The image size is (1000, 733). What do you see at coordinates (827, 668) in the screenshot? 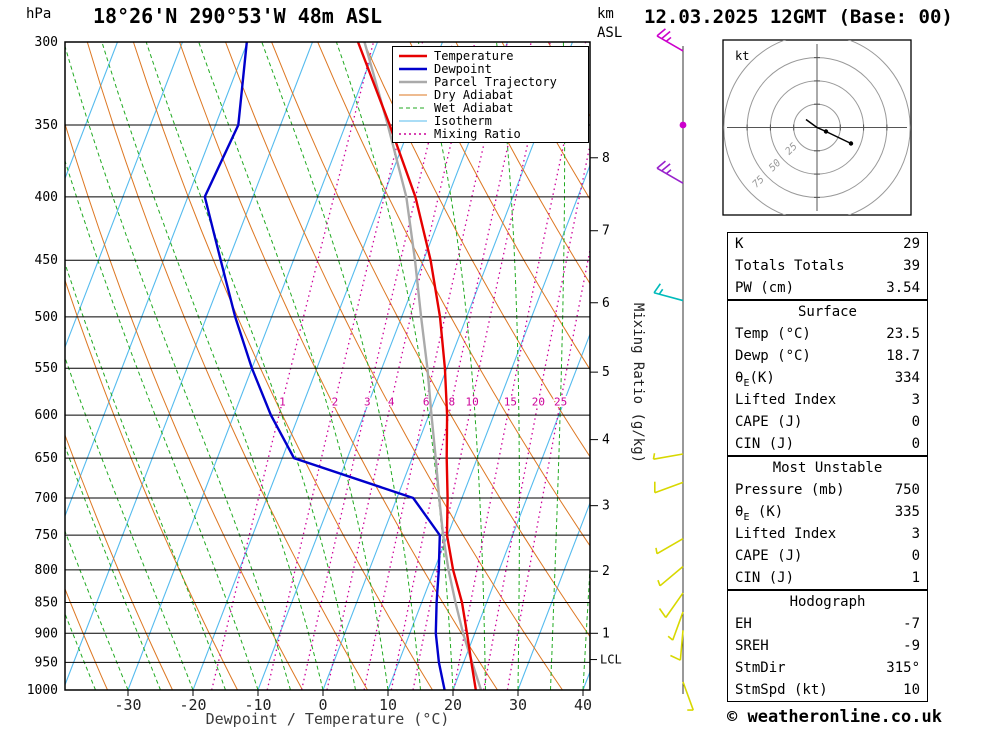
I see `stat-row: StmDir 315°` at bounding box center [827, 668].